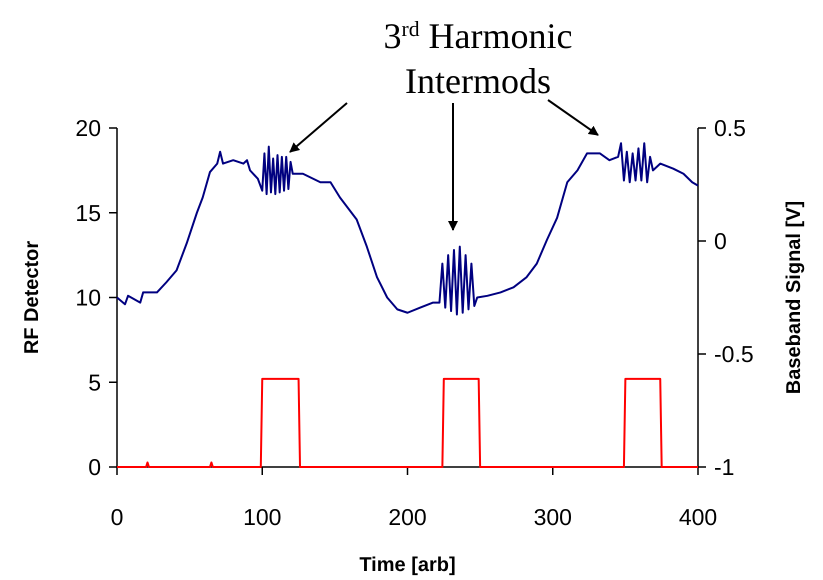 Image resolution: width=823 pixels, height=580 pixels. What do you see at coordinates (88, 213) in the screenshot?
I see `y-tick-label: 15` at bounding box center [88, 213].